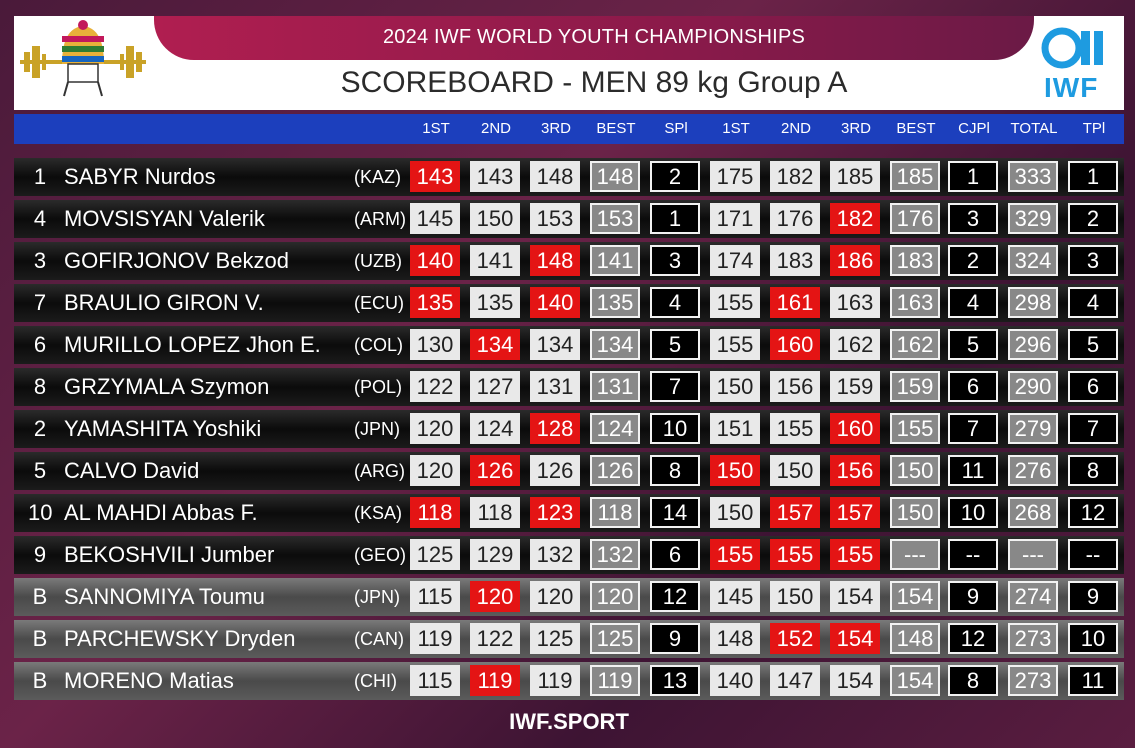 Image resolution: width=1135 pixels, height=748 pixels. Describe the element at coordinates (1033, 596) in the screenshot. I see `score-cell: 274` at that location.